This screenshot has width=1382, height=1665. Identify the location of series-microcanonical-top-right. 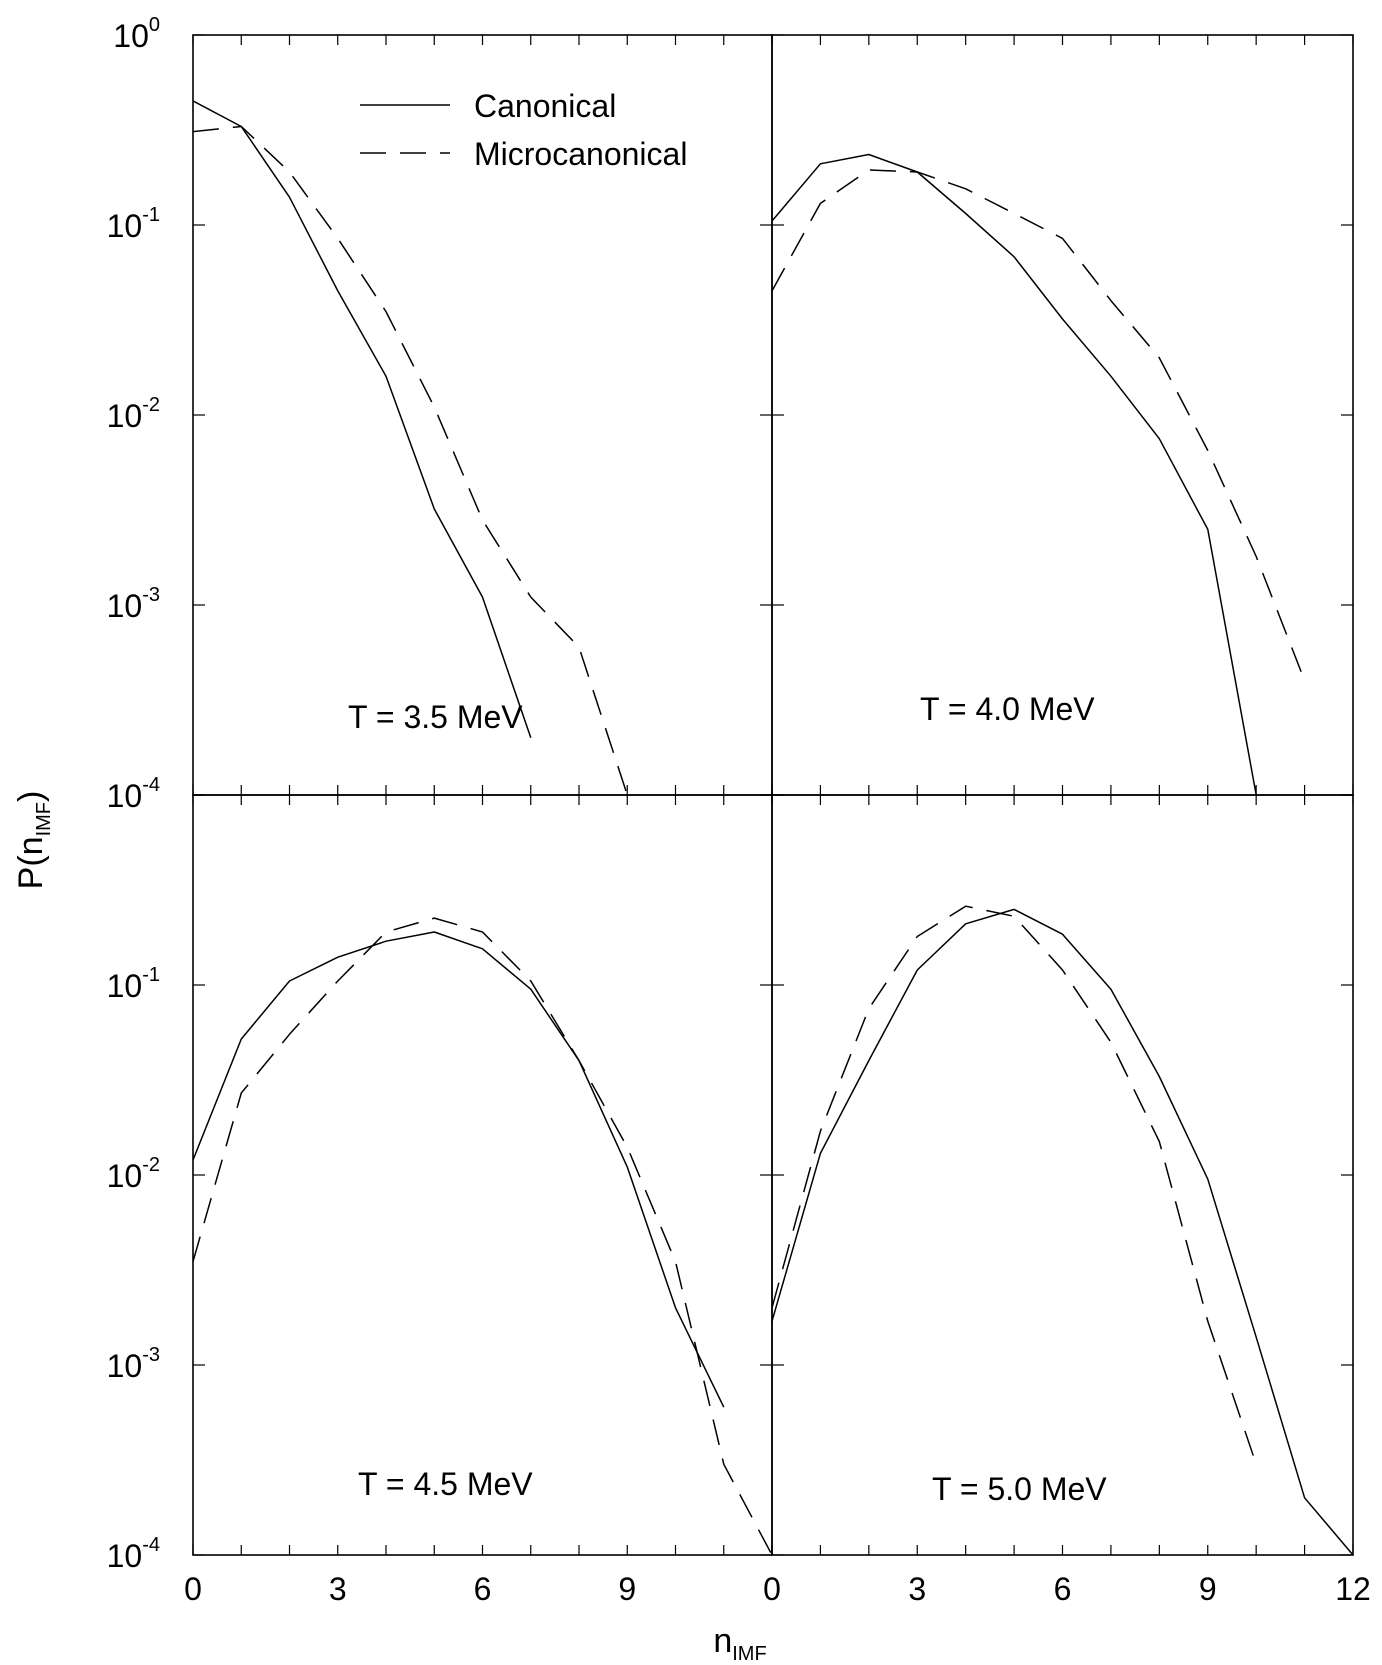
(1038, 425).